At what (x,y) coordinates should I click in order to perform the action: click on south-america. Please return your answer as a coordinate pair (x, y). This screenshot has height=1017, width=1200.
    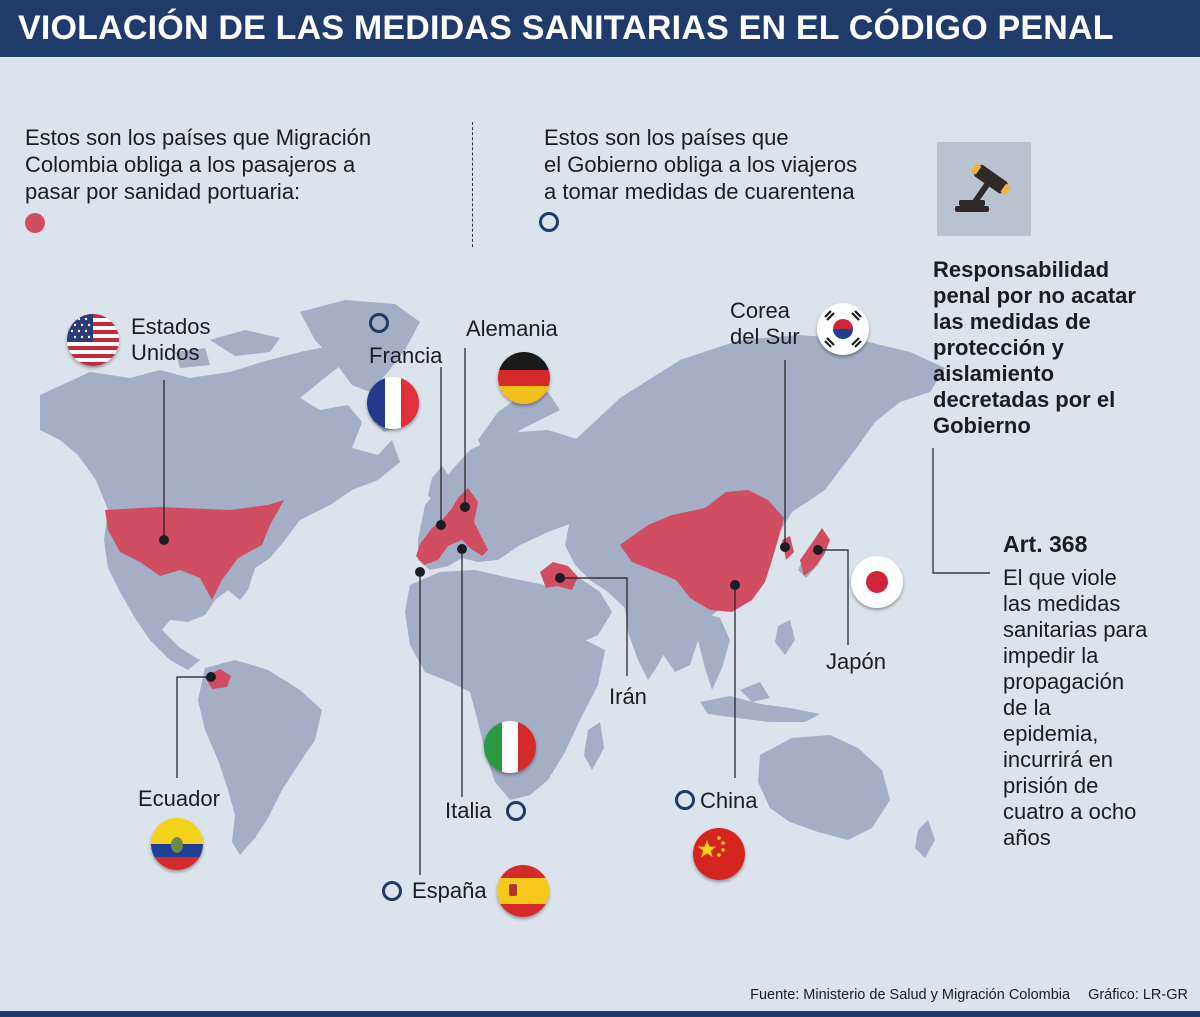
    Looking at the image, I should click on (260, 757).